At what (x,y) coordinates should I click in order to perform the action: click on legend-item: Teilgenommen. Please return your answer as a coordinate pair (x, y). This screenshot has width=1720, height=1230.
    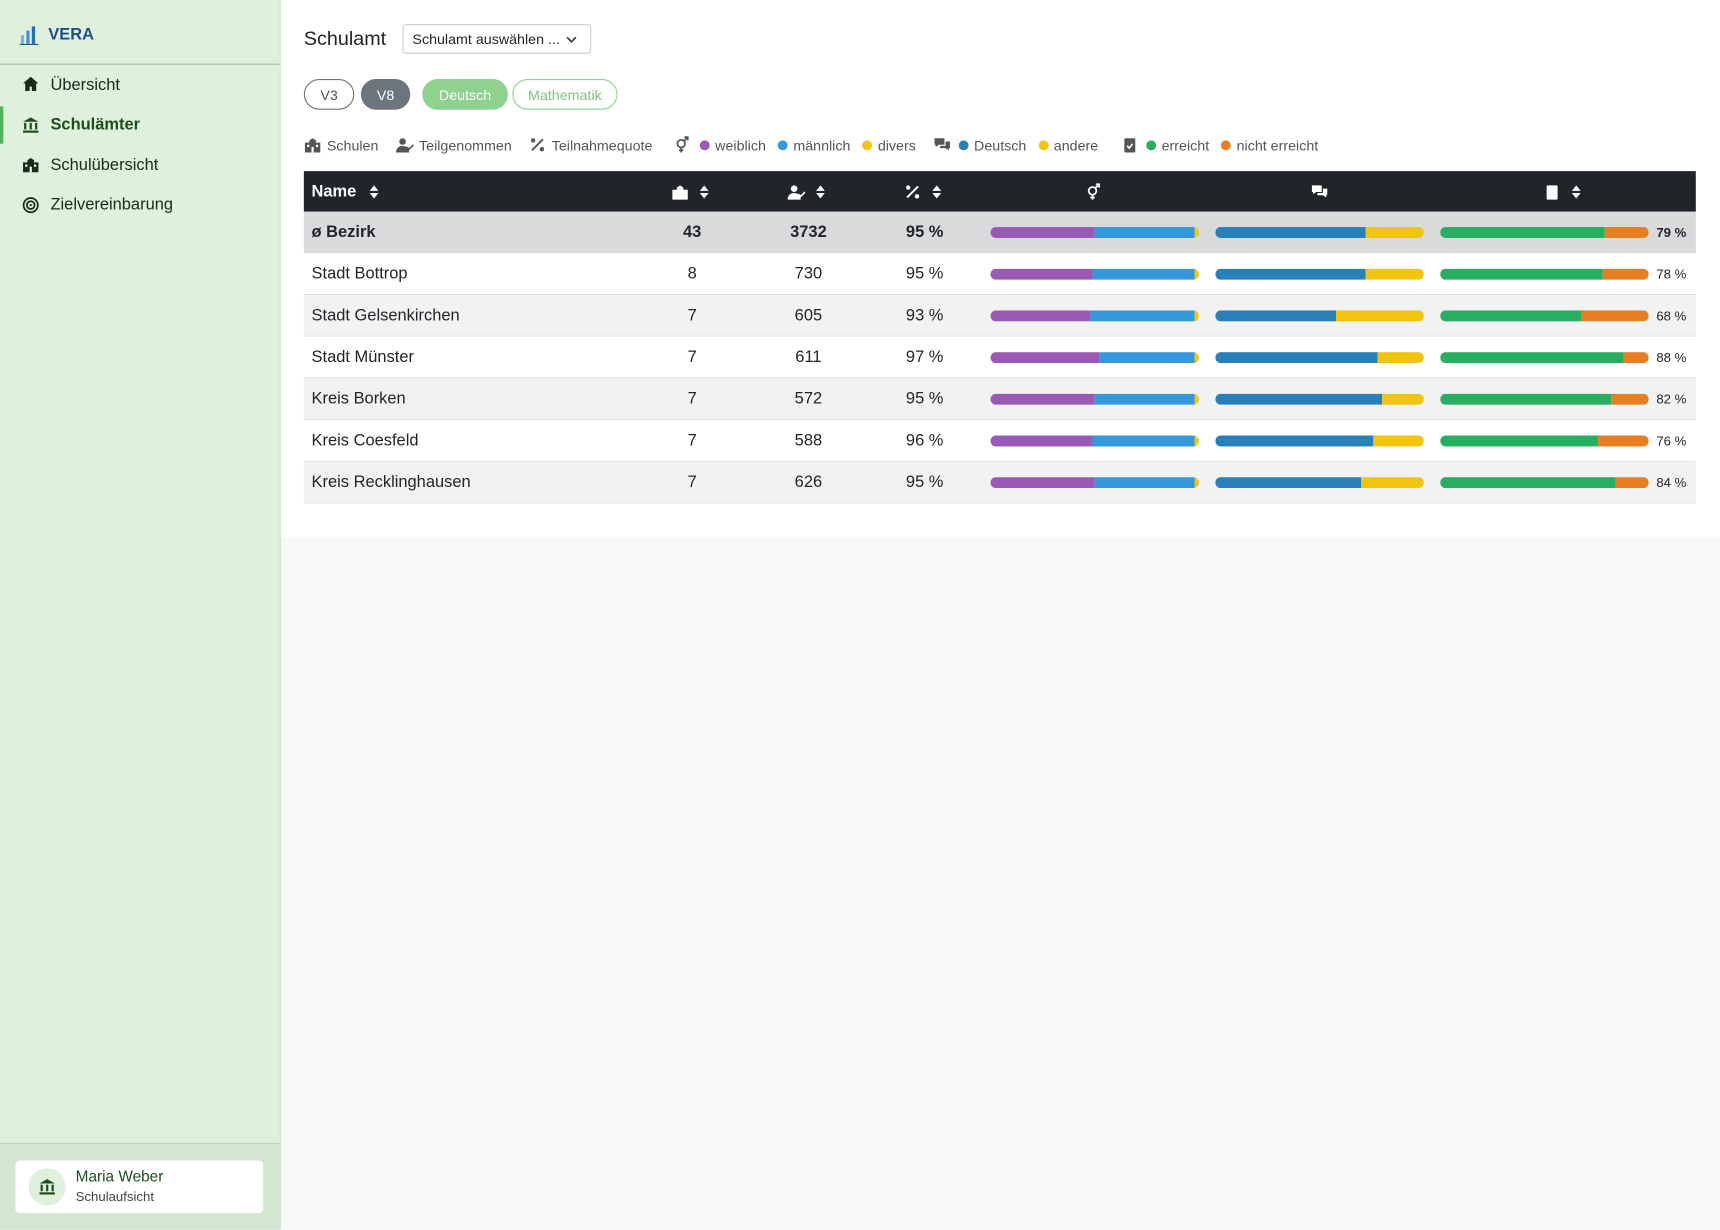
    Looking at the image, I should click on (453, 145).